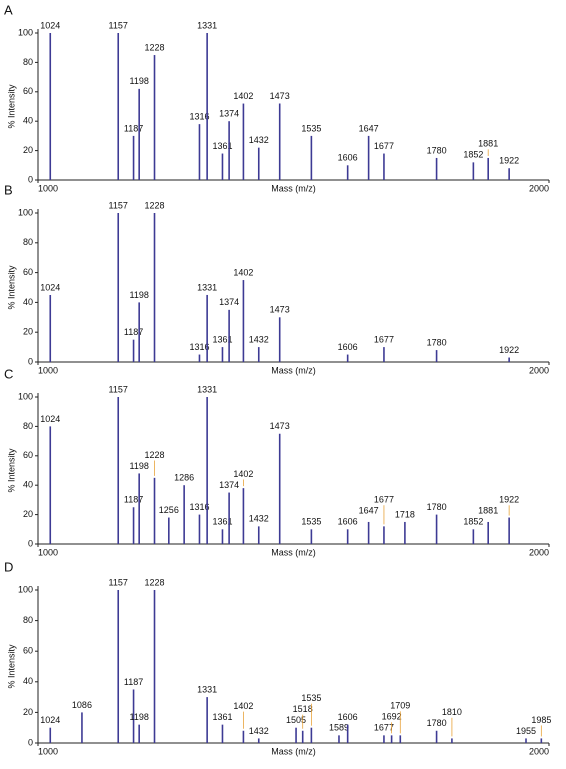  Describe the element at coordinates (28, 242) in the screenshot. I see `y-tick-label: 80` at that location.